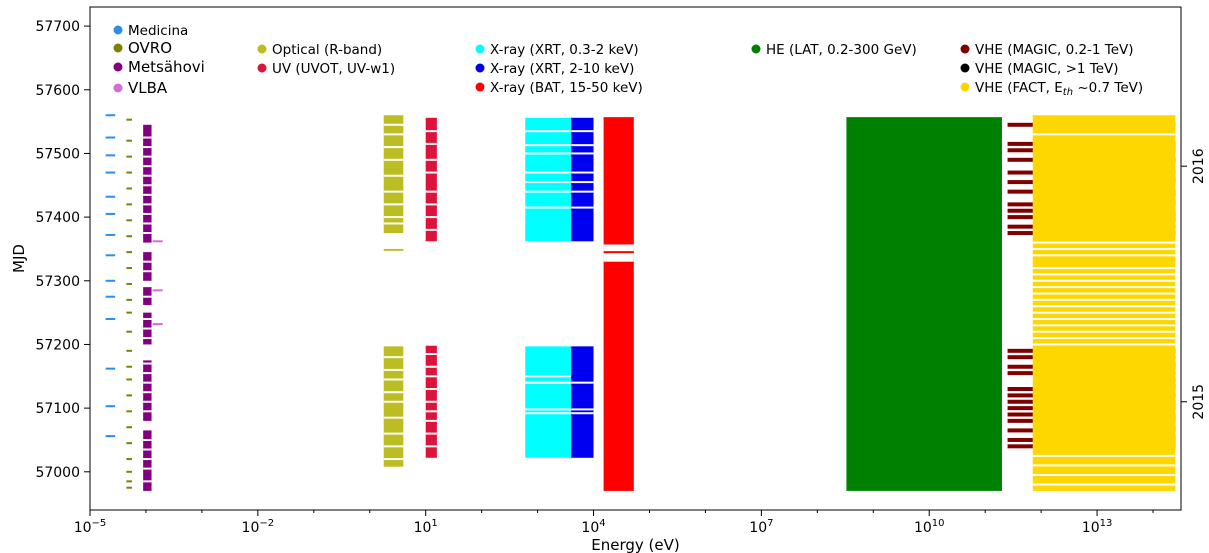 This screenshot has height=553, width=1209. Describe the element at coordinates (841, 50) in the screenshot. I see `legend-label: HE (LAT, 0.2-300 GeV)` at that location.